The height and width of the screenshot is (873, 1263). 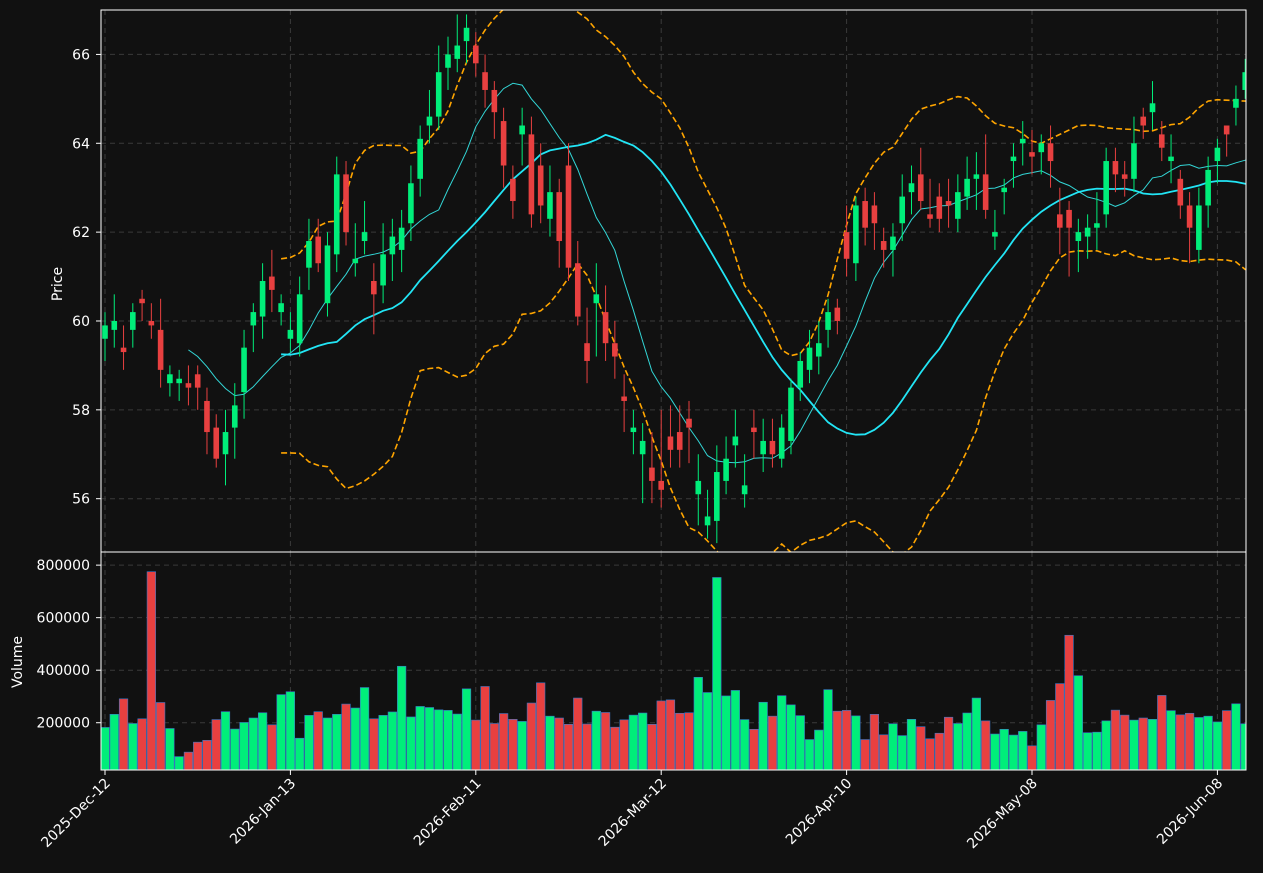 What do you see at coordinates (81, 55) in the screenshot?
I see `price-tick-label: 66` at bounding box center [81, 55].